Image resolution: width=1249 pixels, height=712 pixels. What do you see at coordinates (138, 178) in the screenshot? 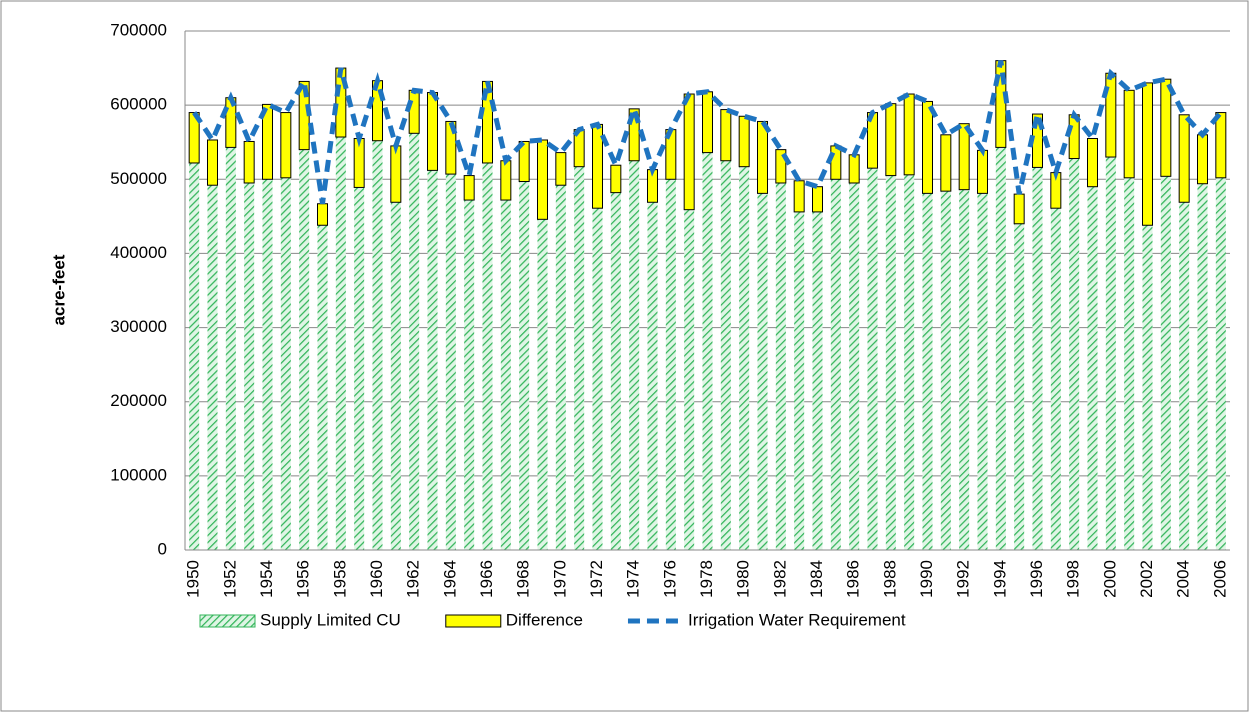
I see `y-tick-label: 500000` at bounding box center [138, 178].